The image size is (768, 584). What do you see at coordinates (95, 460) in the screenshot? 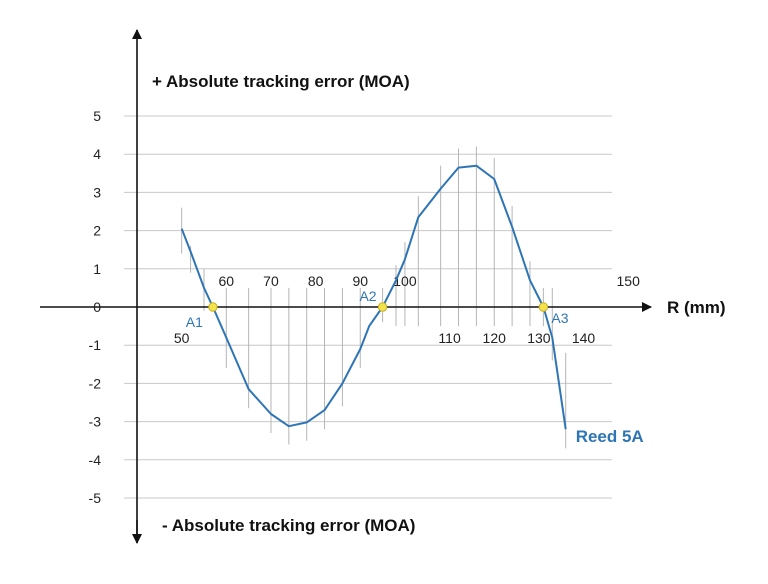
I see `y-tick-label: -4` at bounding box center [95, 460].